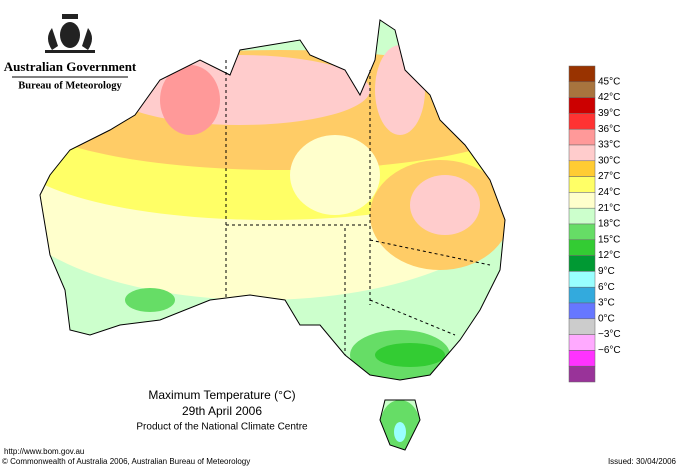 This screenshot has height=472, width=680. I want to click on legend-label: 39°C, so click(609, 113).